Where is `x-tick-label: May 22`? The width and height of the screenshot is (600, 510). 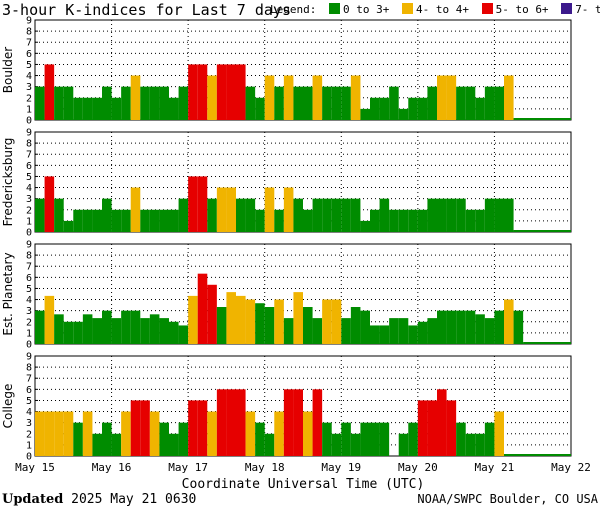 x-tick-label: May 22 is located at coordinates (571, 467).